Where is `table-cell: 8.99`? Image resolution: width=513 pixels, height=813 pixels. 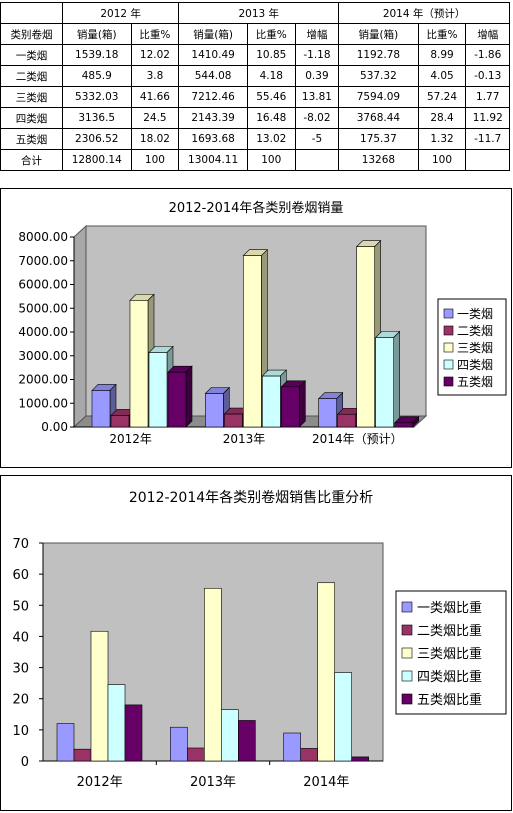 table-cell: 8.99 is located at coordinates (442, 55).